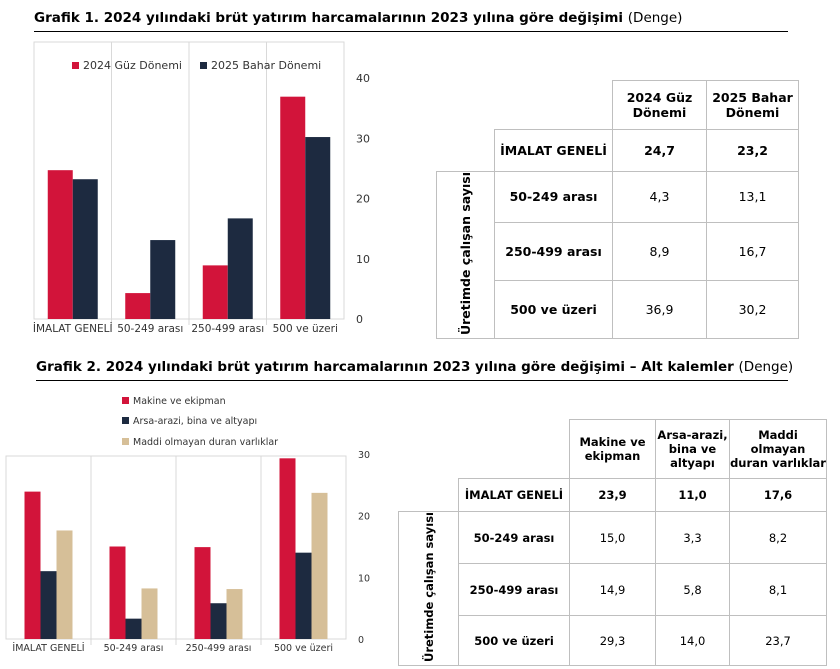 This screenshot has height=669, width=840. Describe the element at coordinates (363, 78) in the screenshot. I see `chart1-ytick-label: 40` at that location.